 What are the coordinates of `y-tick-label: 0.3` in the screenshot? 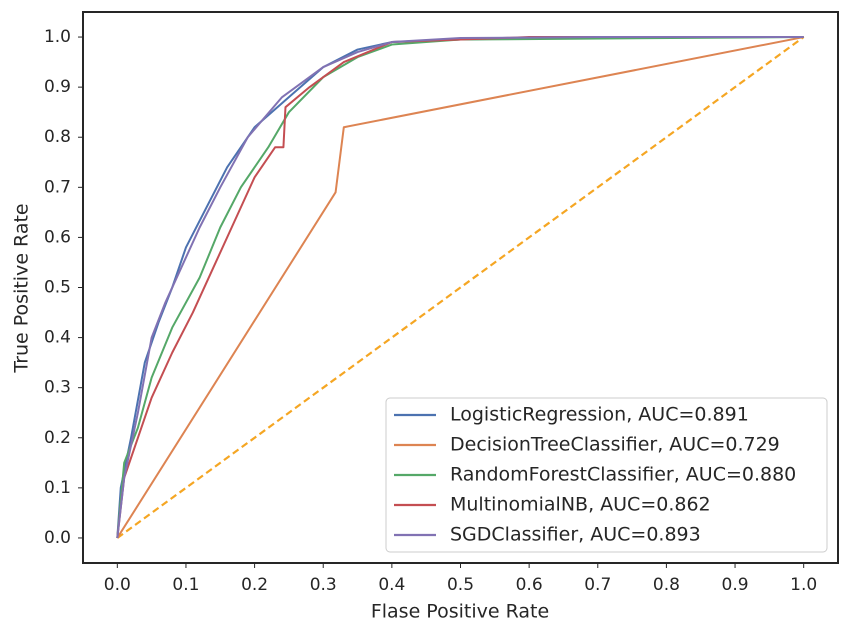 It's located at (57, 388).